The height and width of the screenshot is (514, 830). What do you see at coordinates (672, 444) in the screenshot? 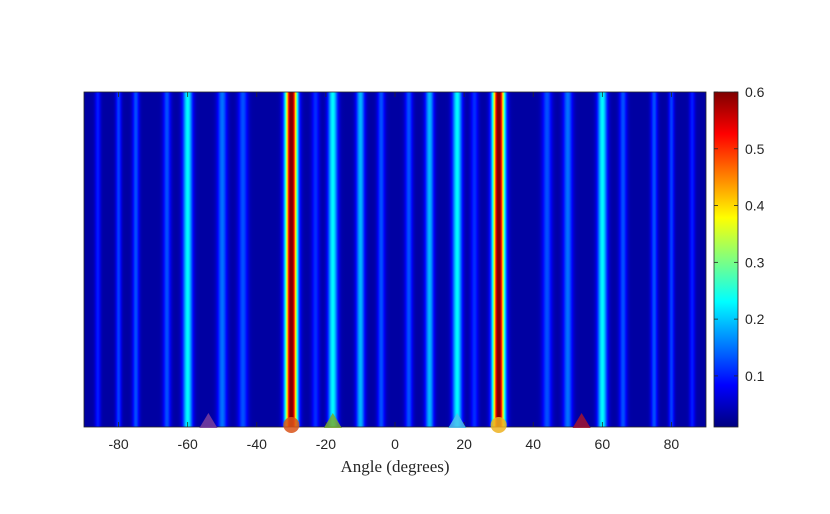
I see `x-tick-label: 80` at bounding box center [672, 444].